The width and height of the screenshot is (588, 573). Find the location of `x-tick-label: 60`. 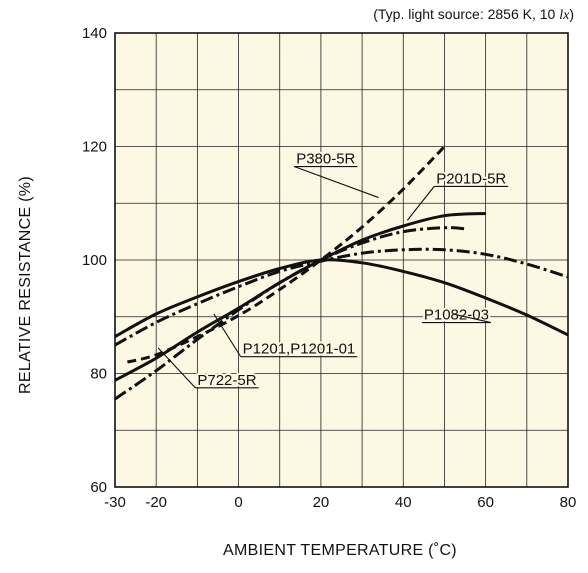

x-tick-label: 60 is located at coordinates (485, 502).